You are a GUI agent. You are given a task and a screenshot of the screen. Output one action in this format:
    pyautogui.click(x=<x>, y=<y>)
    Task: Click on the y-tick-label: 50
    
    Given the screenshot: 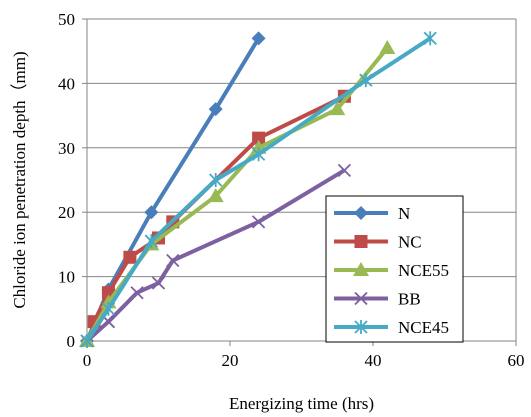 What is the action you would take?
    pyautogui.click(x=66, y=19)
    